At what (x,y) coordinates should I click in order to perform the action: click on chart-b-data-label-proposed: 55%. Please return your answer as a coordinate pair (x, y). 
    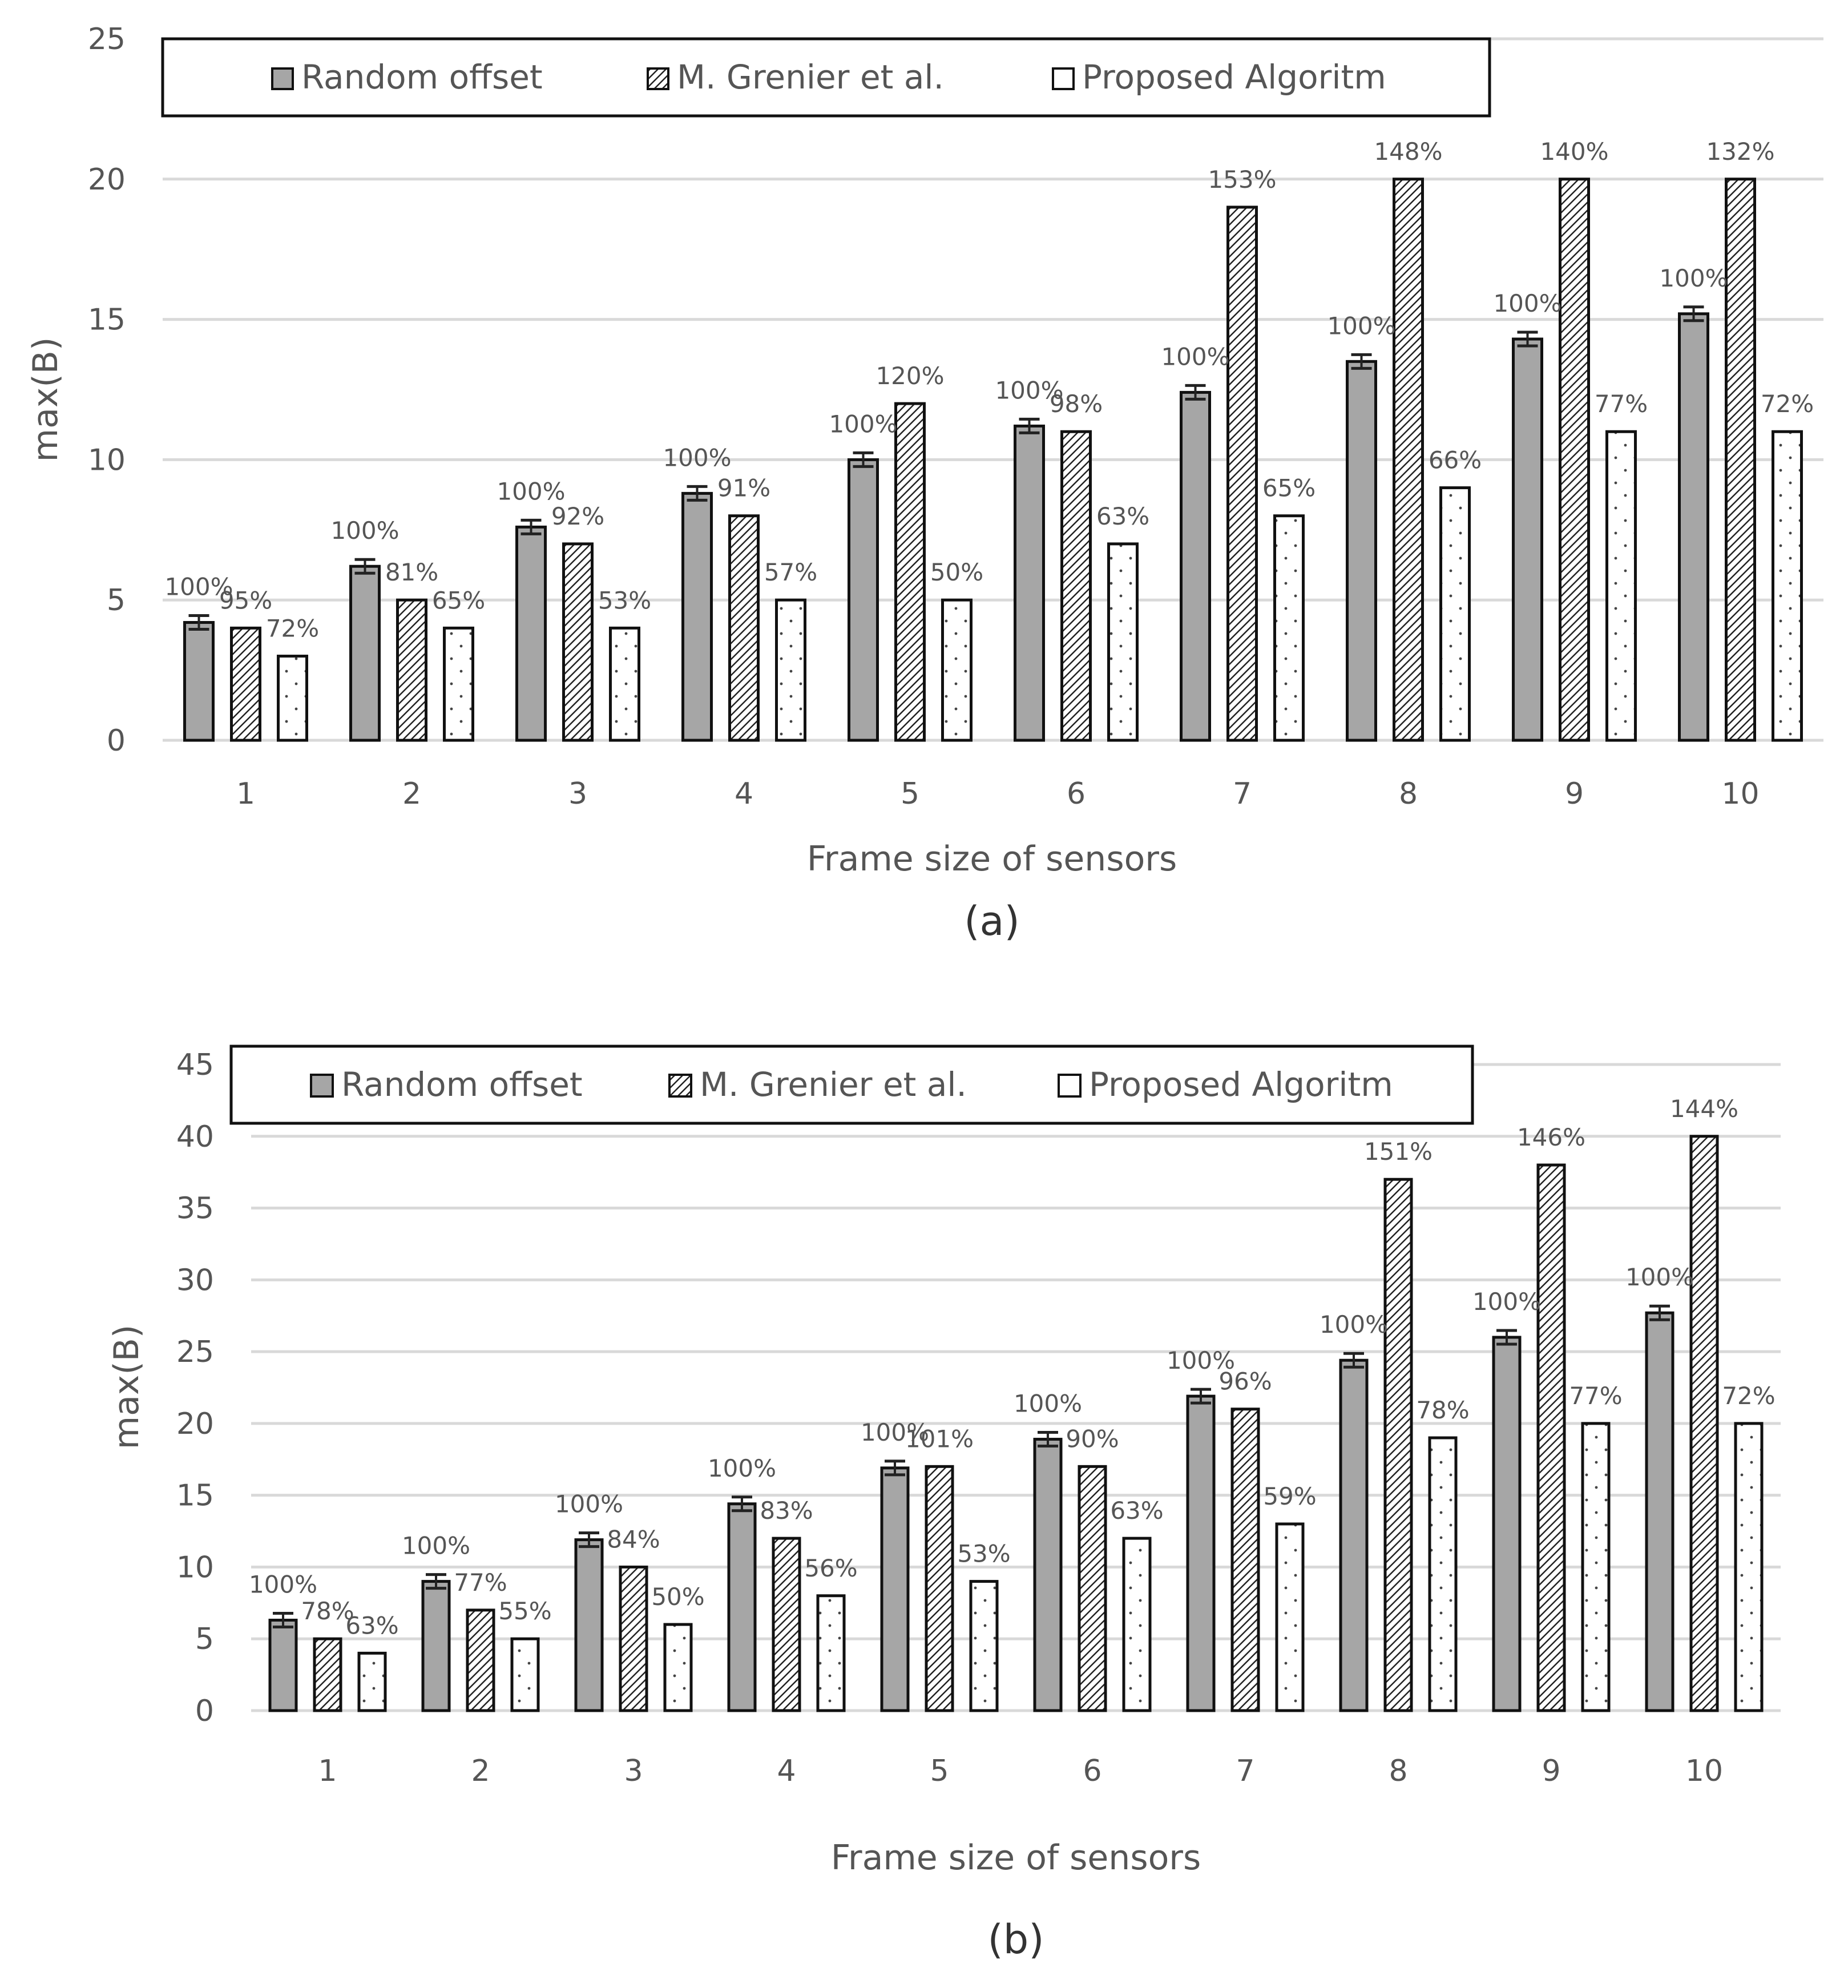
    Looking at the image, I should click on (524, 1611).